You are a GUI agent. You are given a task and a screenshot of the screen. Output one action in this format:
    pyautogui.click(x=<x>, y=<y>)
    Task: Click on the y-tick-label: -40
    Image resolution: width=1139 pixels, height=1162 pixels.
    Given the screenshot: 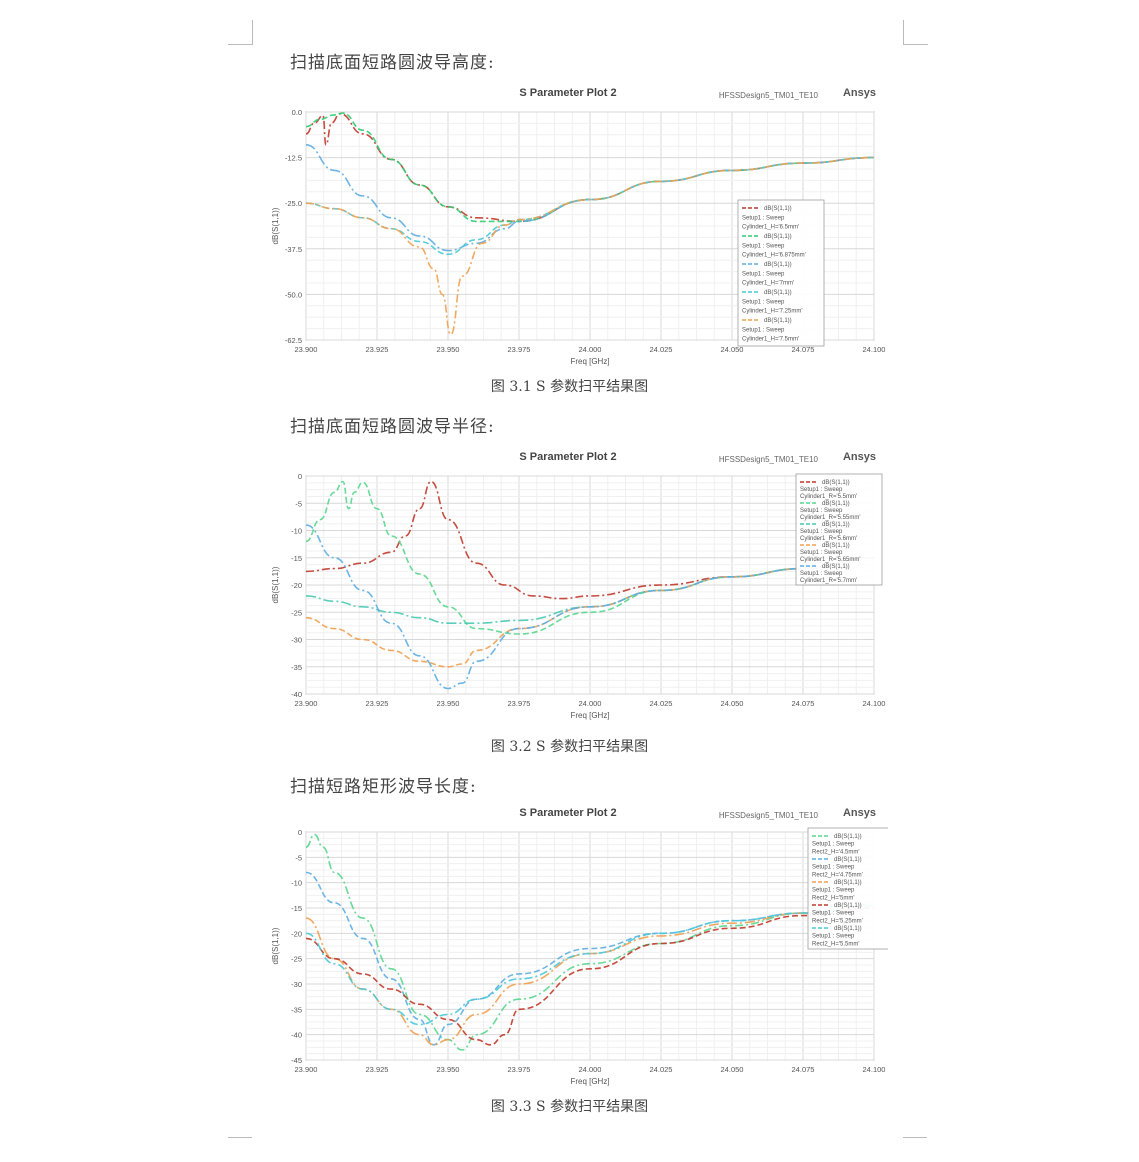 What is the action you would take?
    pyautogui.click(x=296, y=1035)
    